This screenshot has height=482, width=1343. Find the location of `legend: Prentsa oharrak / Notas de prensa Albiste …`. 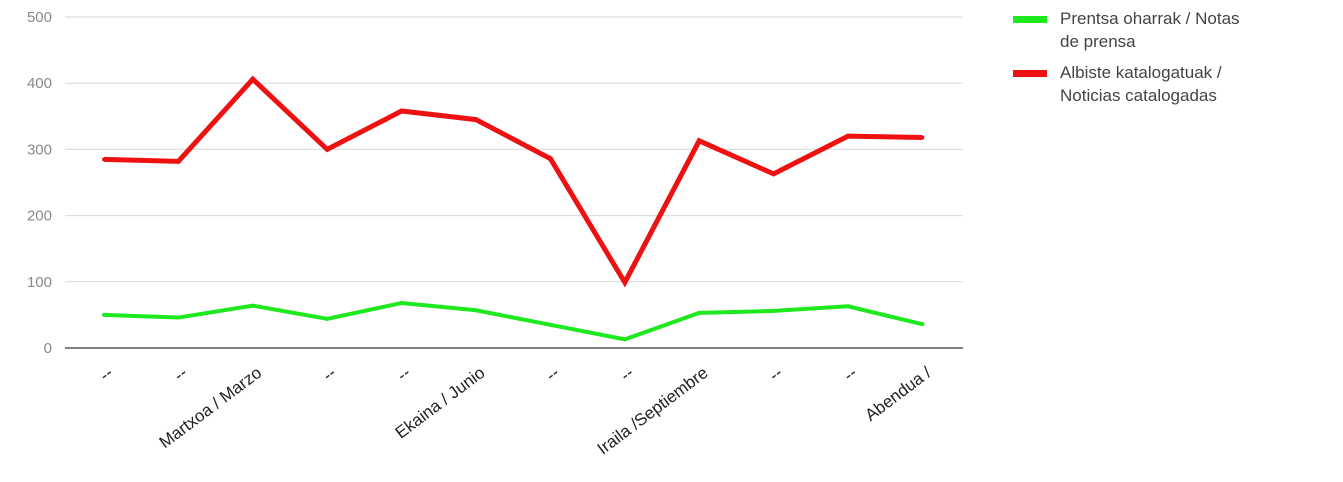

legend: Prentsa oharrak / Notas de prensa Albiste … is located at coordinates (1126, 57).